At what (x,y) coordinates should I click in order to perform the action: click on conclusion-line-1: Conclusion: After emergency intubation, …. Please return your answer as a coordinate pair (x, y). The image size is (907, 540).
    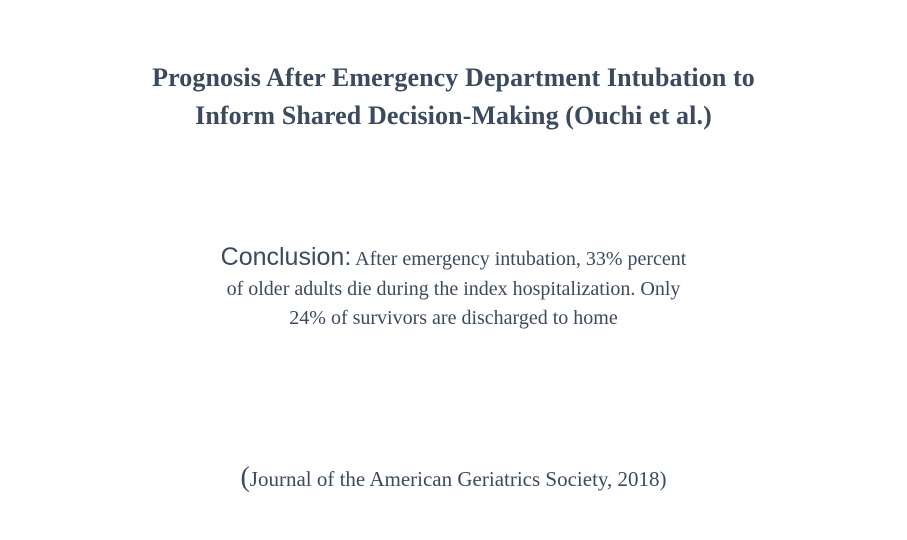
    Looking at the image, I should click on (453, 258).